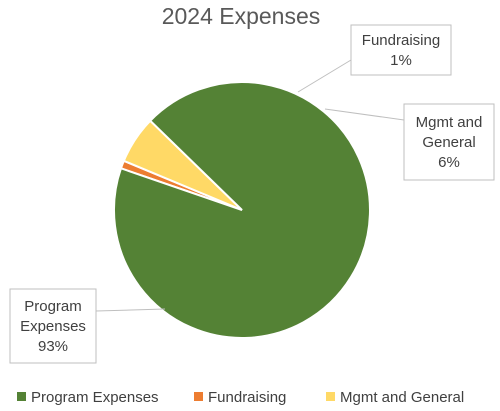 This screenshot has width=500, height=411. What do you see at coordinates (53, 306) in the screenshot?
I see `data-label-text: Program` at bounding box center [53, 306].